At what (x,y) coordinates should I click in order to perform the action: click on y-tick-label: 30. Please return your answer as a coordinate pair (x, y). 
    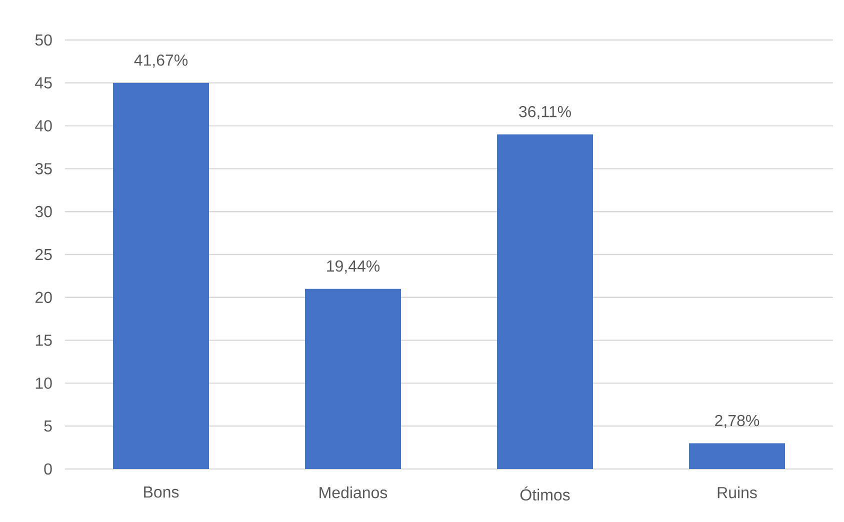
    Looking at the image, I should click on (43, 212).